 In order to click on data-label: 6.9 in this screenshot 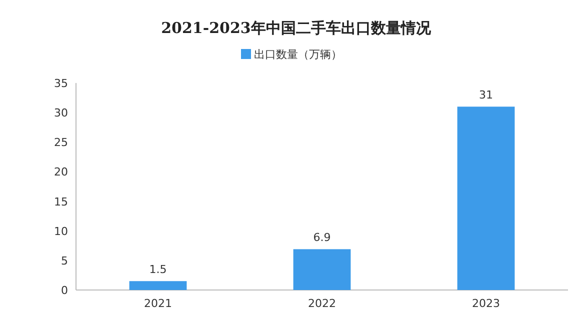, I will do `click(322, 237)`.